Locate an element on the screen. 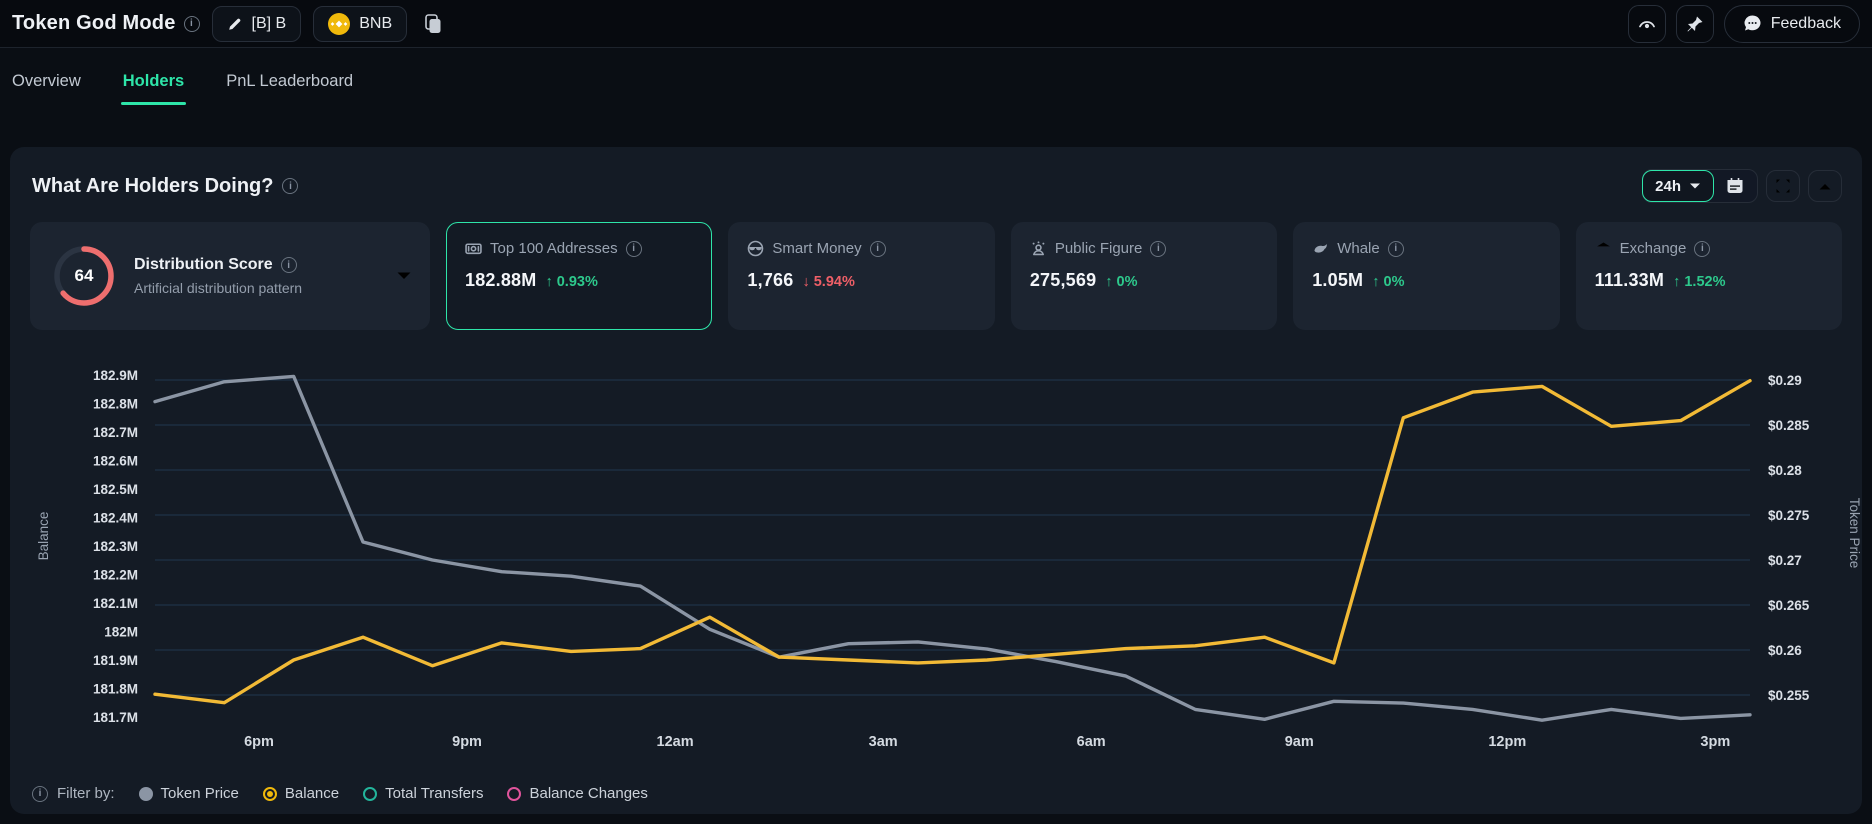 This screenshot has width=1872, height=824. left-axis-tick-label: 181.8M is located at coordinates (115, 689).